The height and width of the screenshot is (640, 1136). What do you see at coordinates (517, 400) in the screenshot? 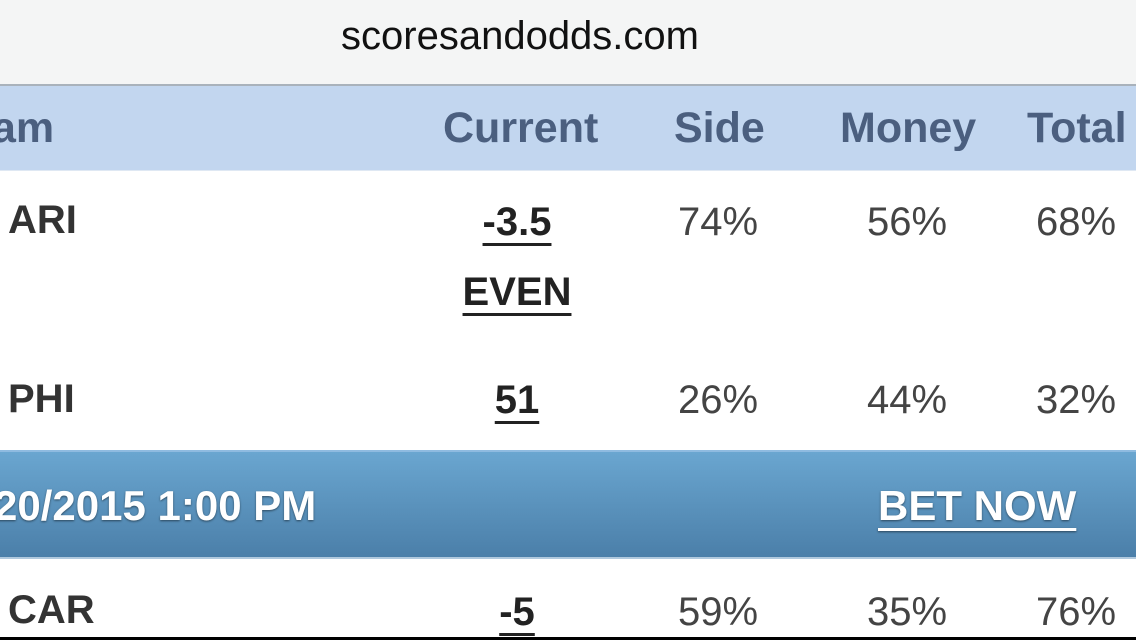
I see `current-line-link: 51` at bounding box center [517, 400].